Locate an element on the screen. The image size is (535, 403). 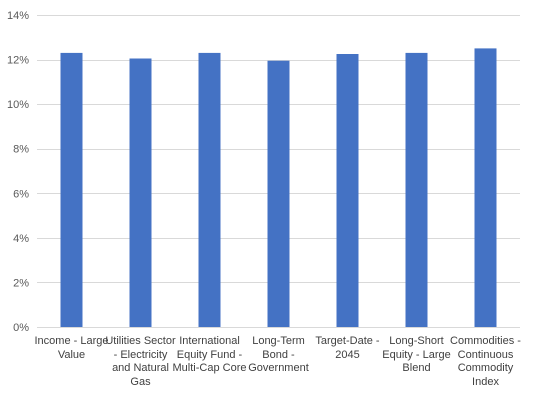
y-tick-label: 4% is located at coordinates (21, 239).